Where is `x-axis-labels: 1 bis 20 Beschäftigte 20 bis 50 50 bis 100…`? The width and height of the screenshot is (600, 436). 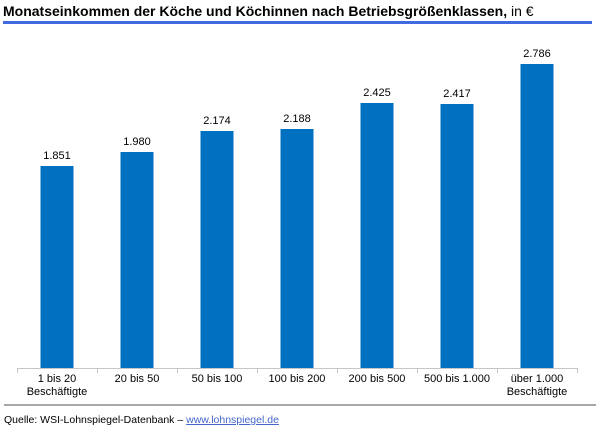 x-axis-labels: 1 bis 20 Beschäftigte 20 bis 50 50 bis 100… is located at coordinates (297, 386).